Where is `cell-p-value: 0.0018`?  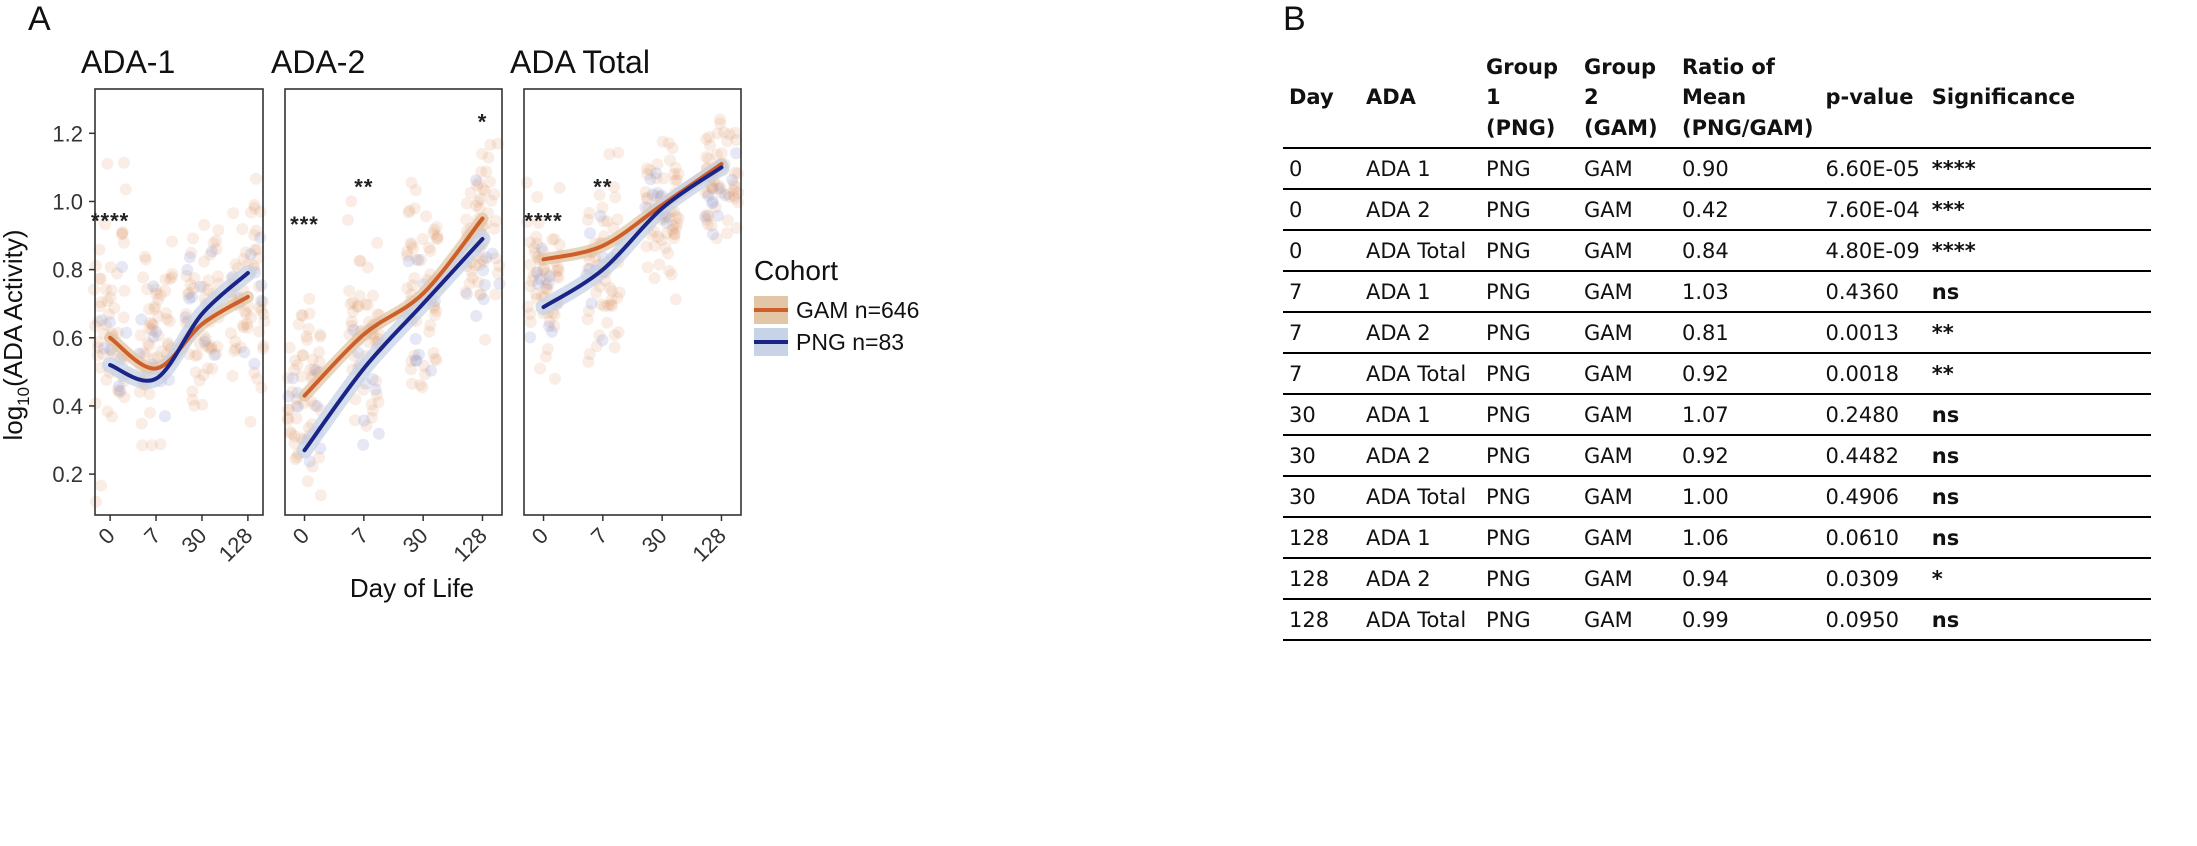
cell-p-value: 0.0018 is located at coordinates (1872, 374).